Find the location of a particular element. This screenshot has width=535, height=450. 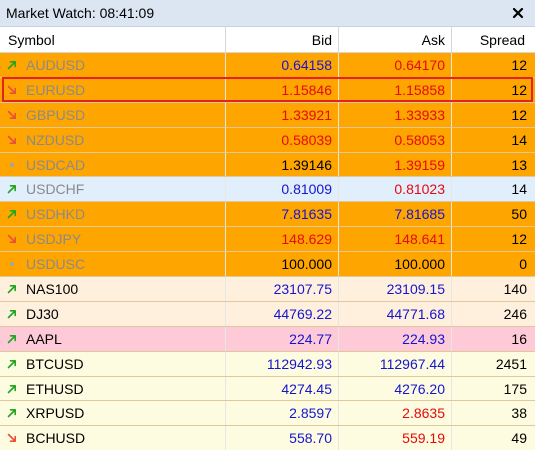

symbol-name: USDUSC is located at coordinates (56, 264).